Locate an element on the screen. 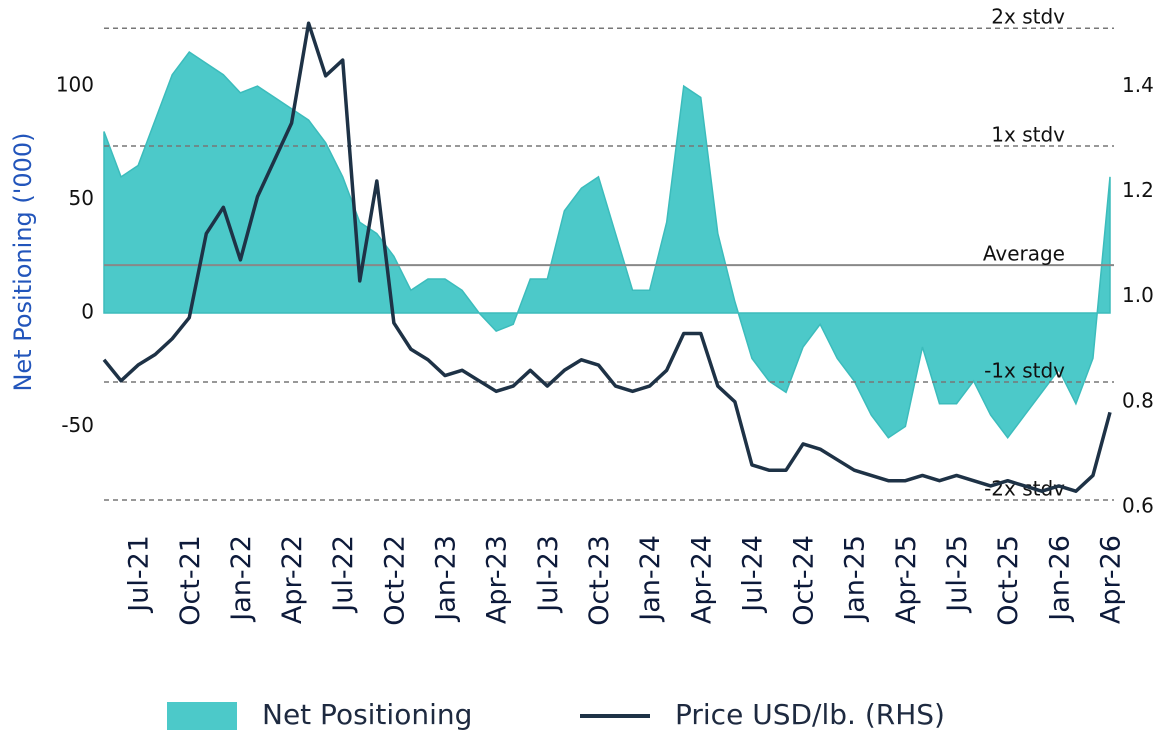  x-tick-label: Jul-22 is located at coordinates (343, 574).